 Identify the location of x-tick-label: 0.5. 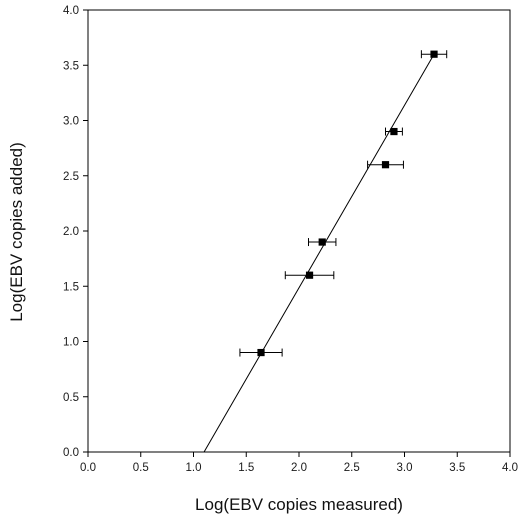
(141, 468).